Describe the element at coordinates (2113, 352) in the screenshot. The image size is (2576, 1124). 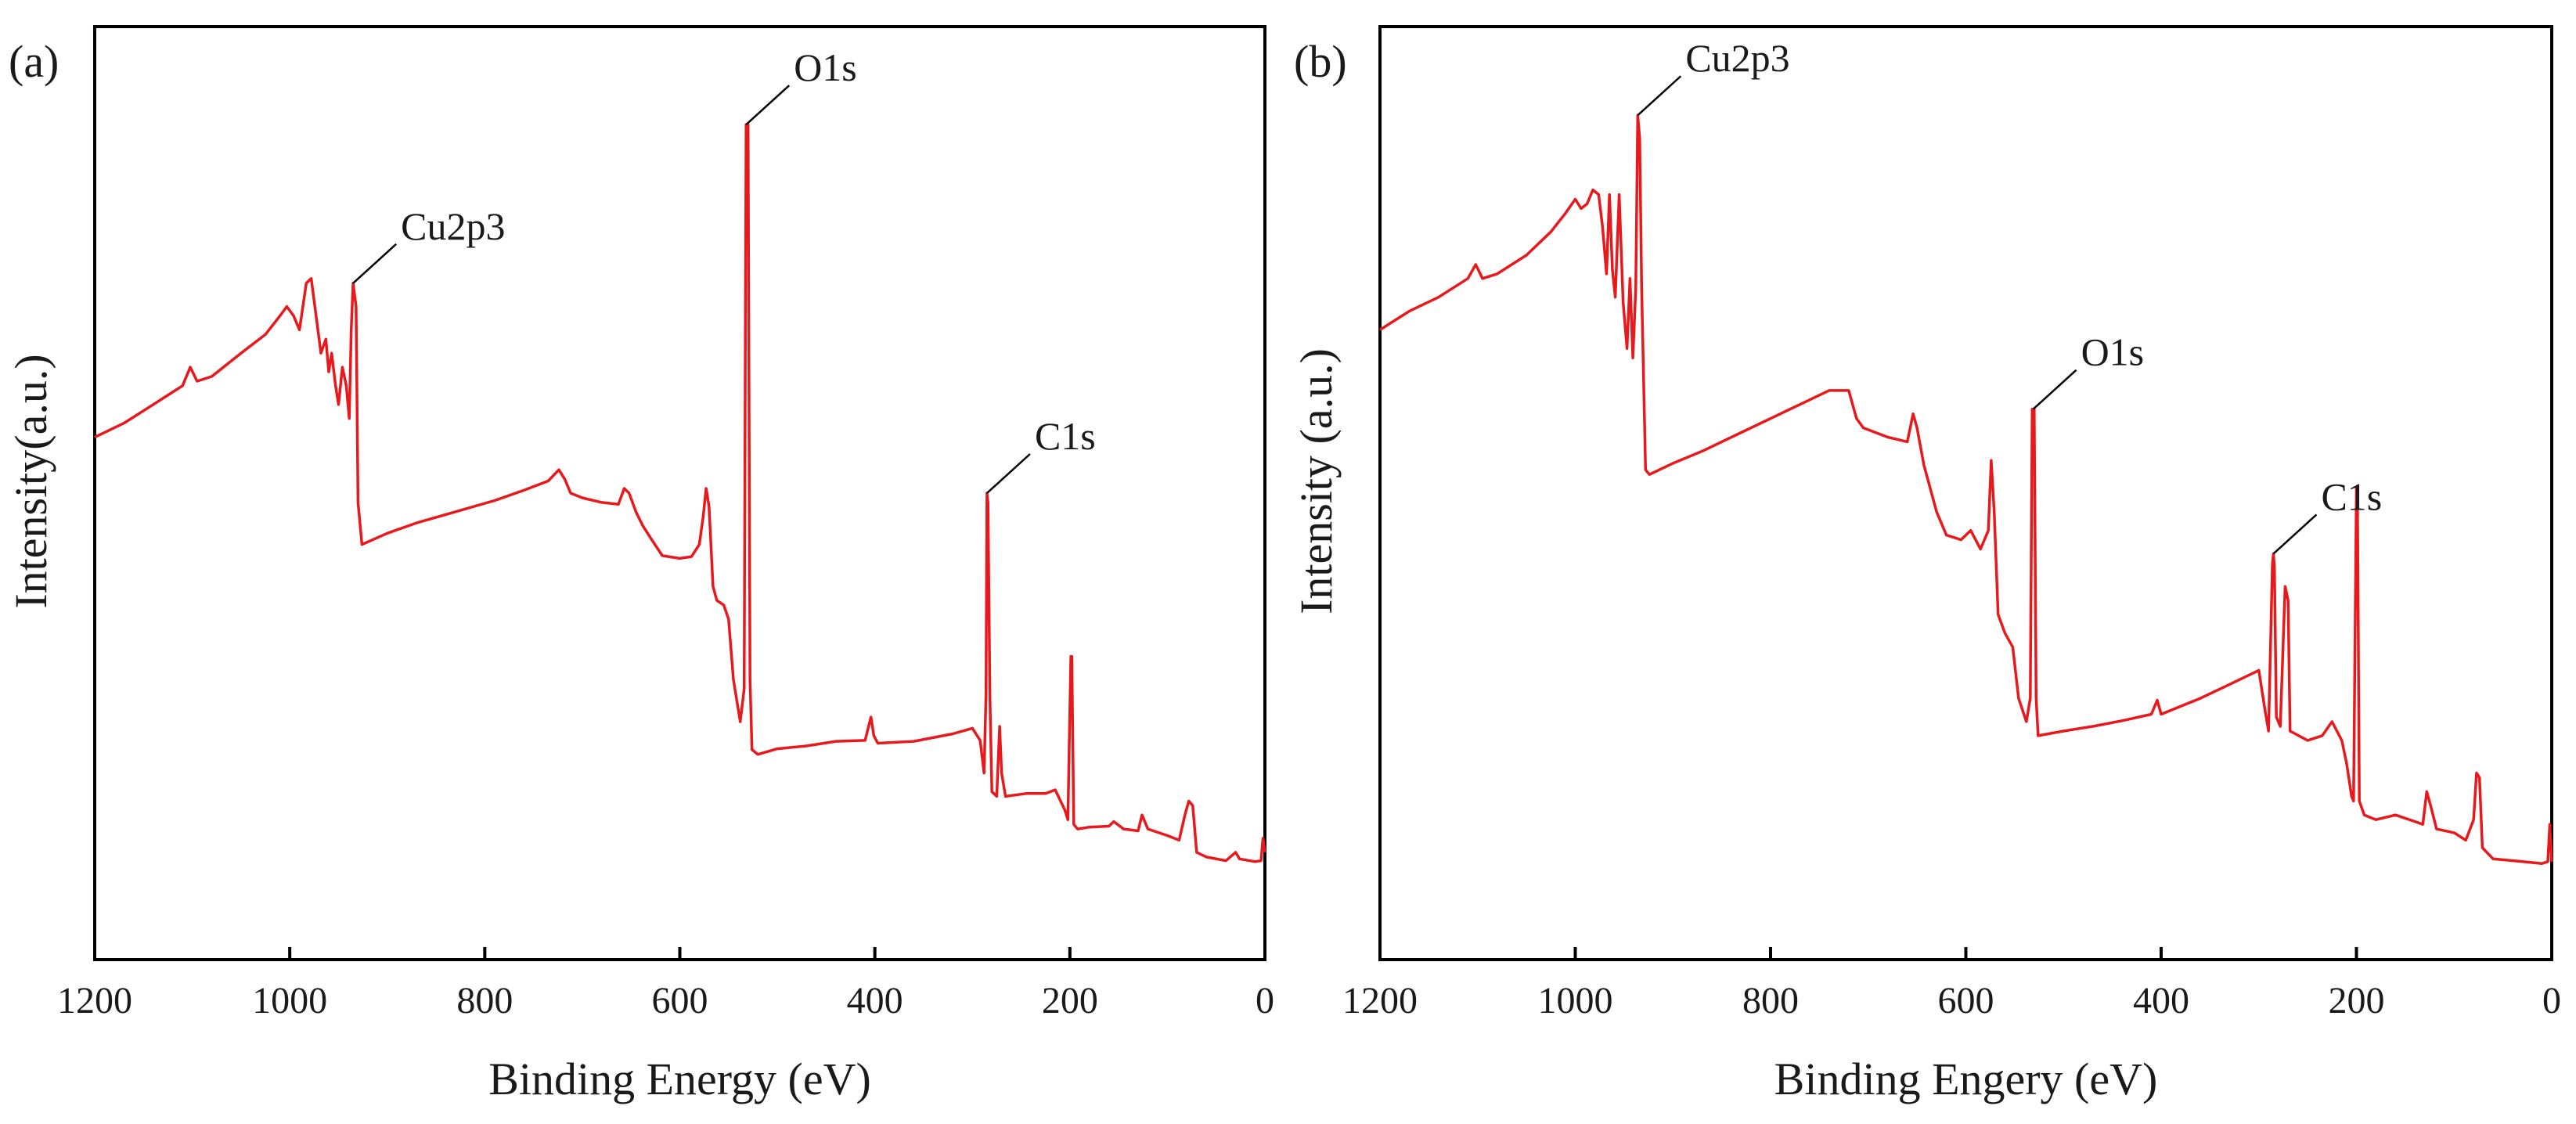
I see `panel-b-annotation-o1s: O1s` at that location.